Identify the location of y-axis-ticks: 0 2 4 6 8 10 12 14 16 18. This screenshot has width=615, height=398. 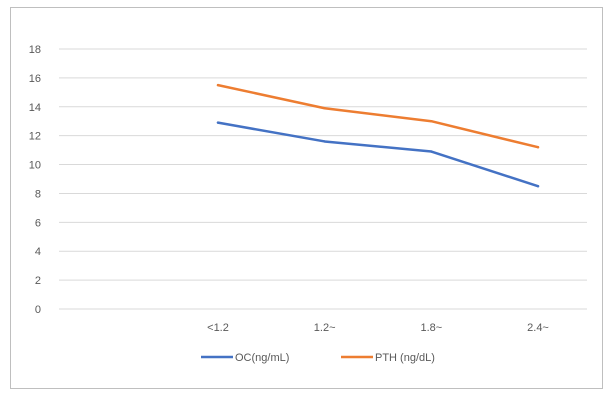
(35, 180).